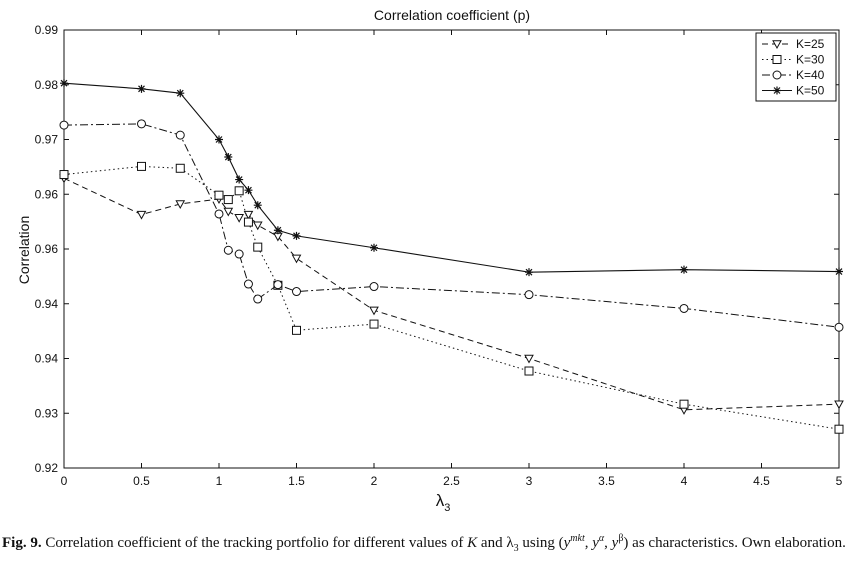 This screenshot has width=863, height=579. I want to click on caption-text-3: using (, so click(541, 543).